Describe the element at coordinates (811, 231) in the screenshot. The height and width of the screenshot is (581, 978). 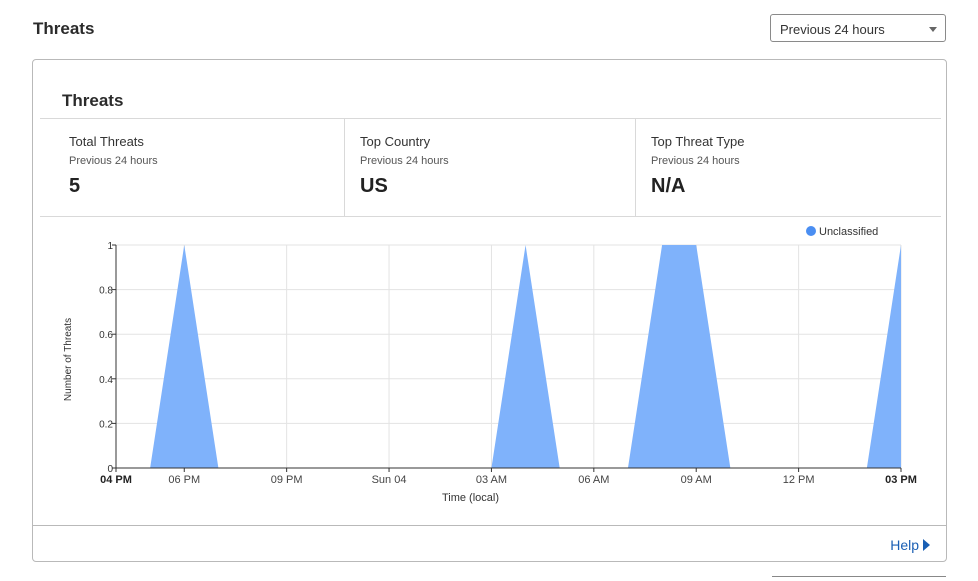
I see `legend-dot-icon` at that location.